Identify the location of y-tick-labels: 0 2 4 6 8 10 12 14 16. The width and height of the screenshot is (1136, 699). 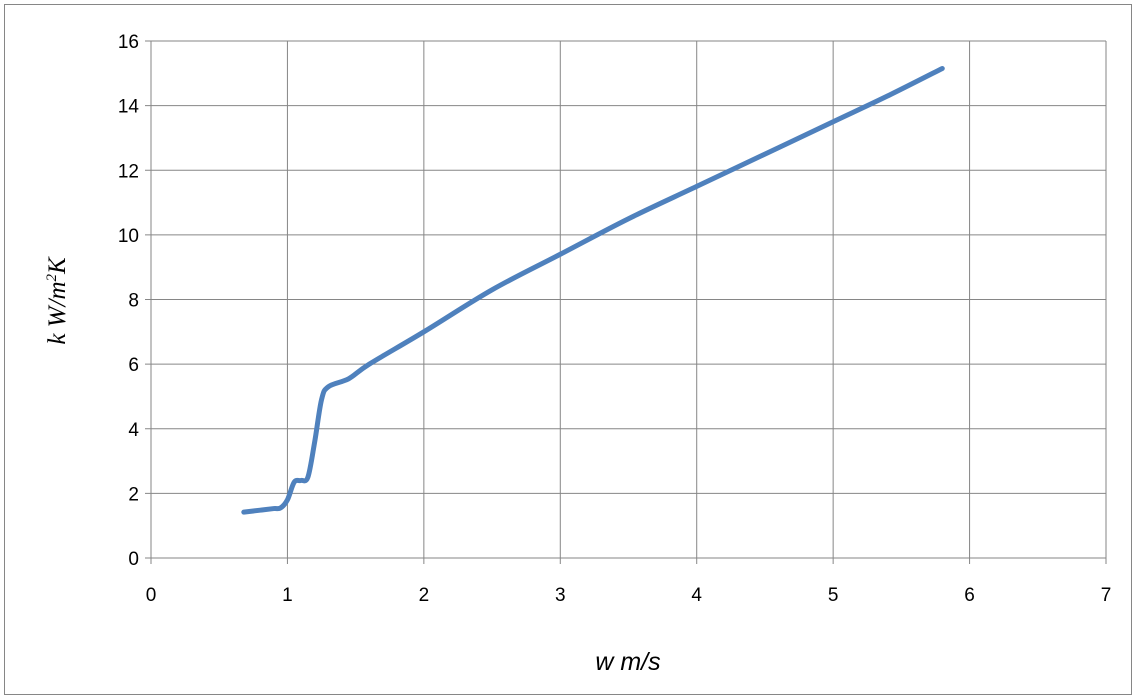
(129, 301).